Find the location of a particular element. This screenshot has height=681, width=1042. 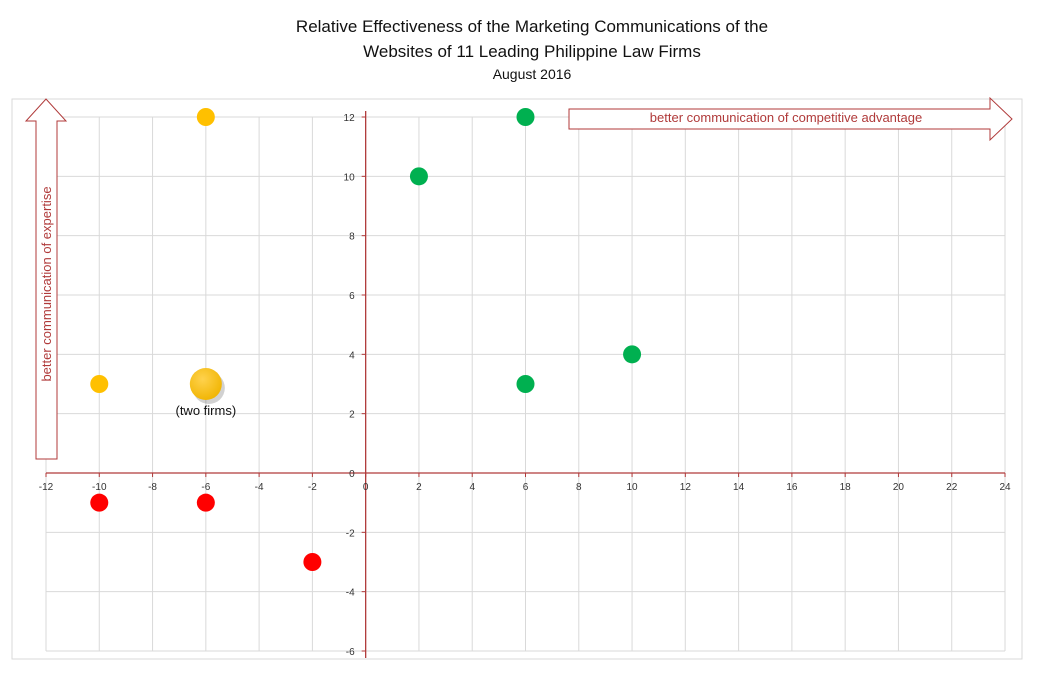

x-tick-label: -12 is located at coordinates (46, 487).